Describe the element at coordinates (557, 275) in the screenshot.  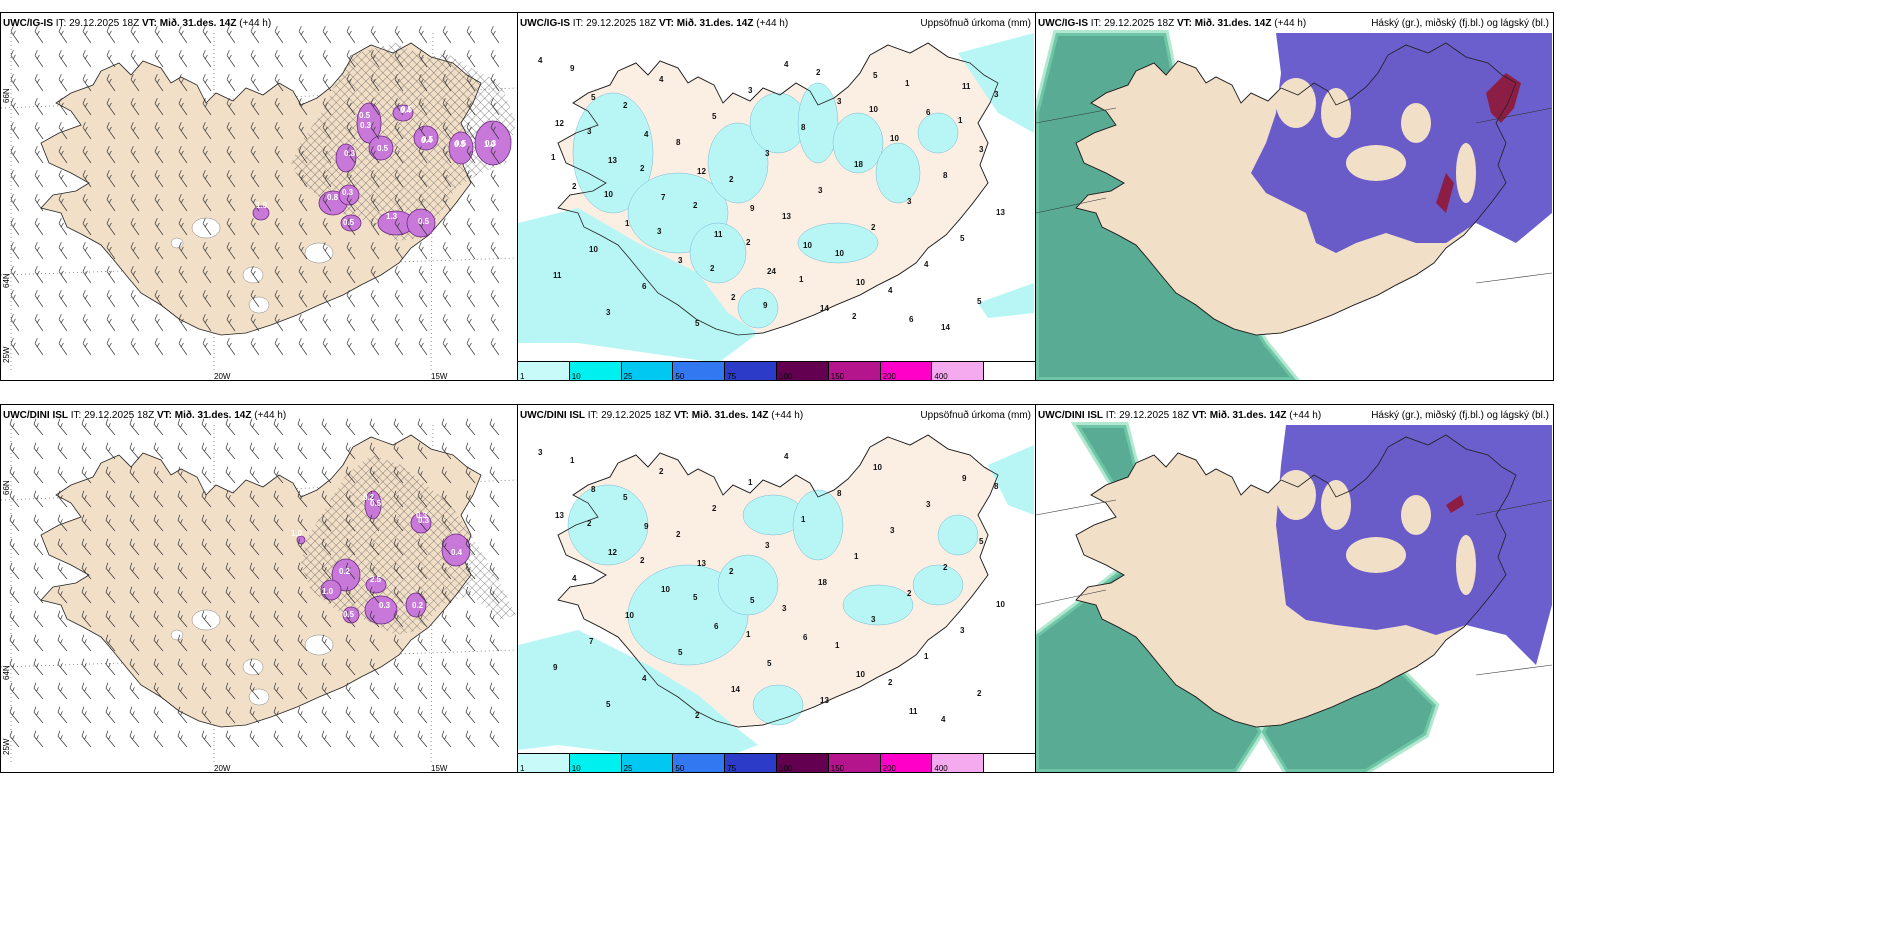
I see `precip-value: 11` at that location.